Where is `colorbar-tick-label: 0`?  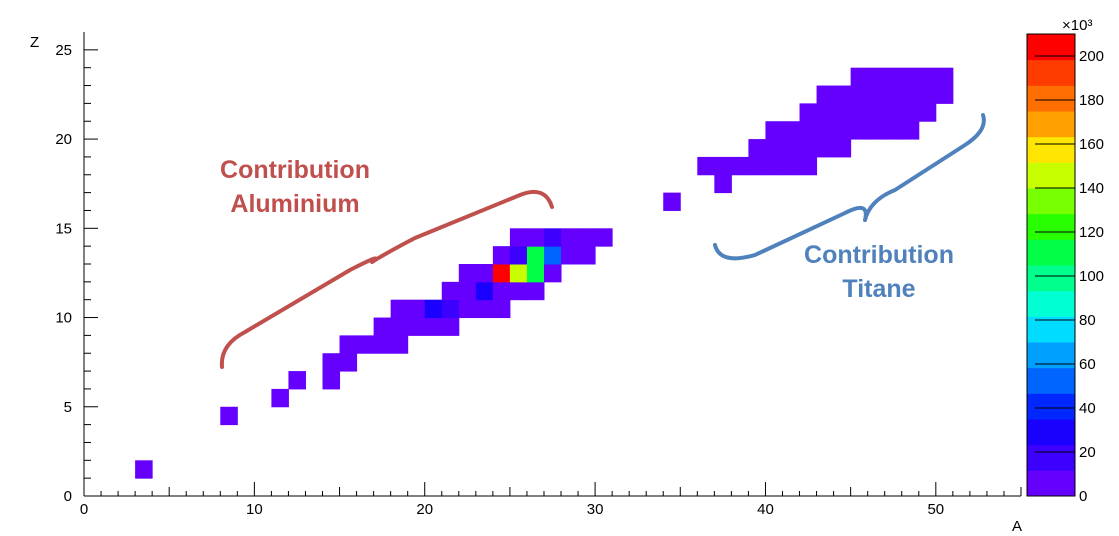 colorbar-tick-label: 0 is located at coordinates (1083, 496).